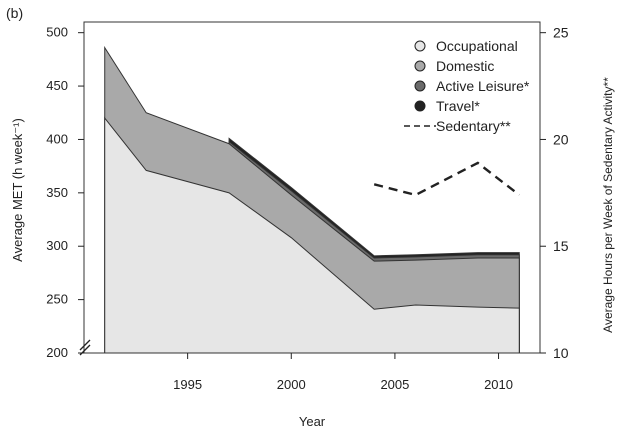  I want to click on y-axis-right: 10 15 20 25, so click(554, 193).